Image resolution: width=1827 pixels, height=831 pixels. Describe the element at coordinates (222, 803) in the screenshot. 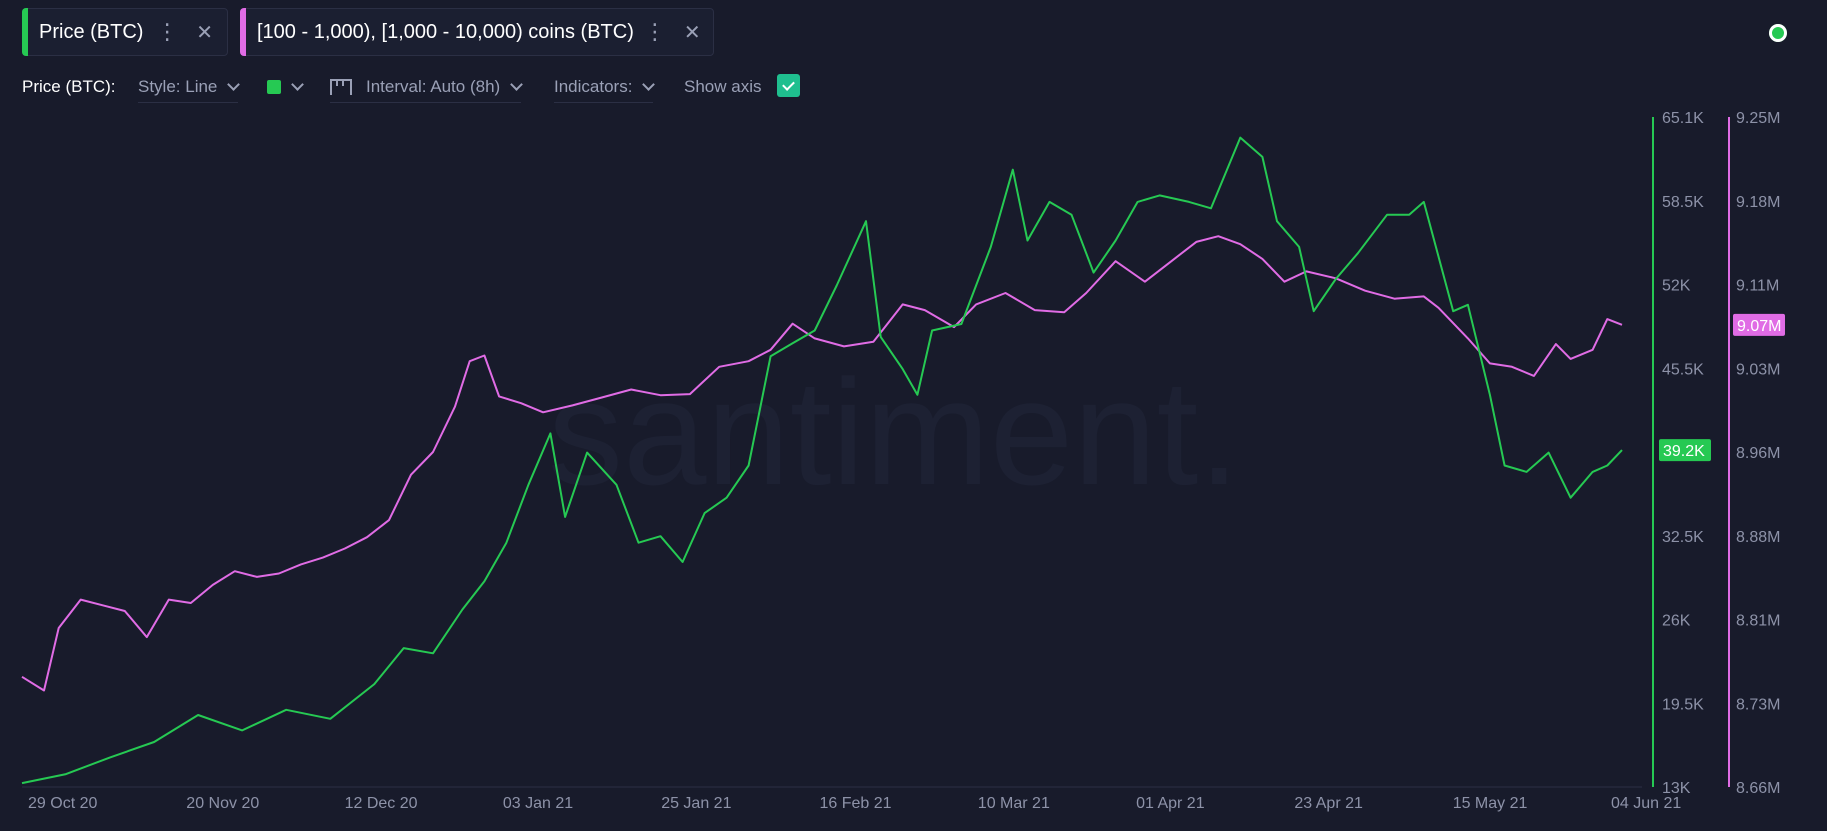

I see `x-tick-label: 20 Nov 20` at that location.